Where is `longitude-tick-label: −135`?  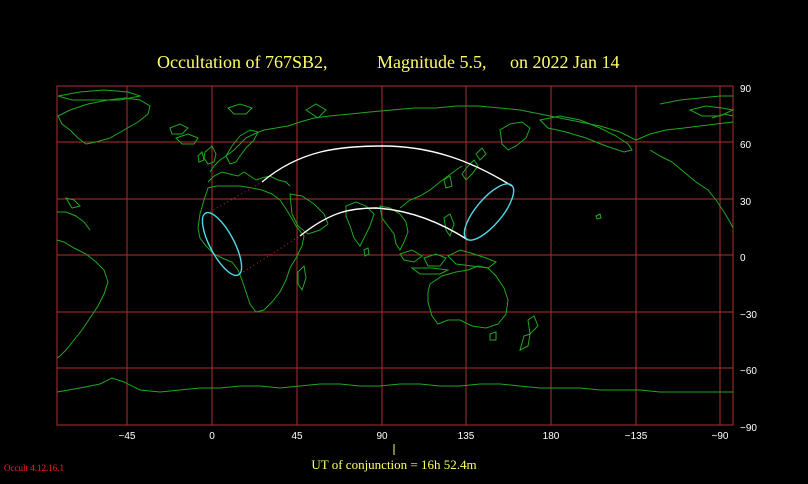
longitude-tick-label: −135 is located at coordinates (636, 436).